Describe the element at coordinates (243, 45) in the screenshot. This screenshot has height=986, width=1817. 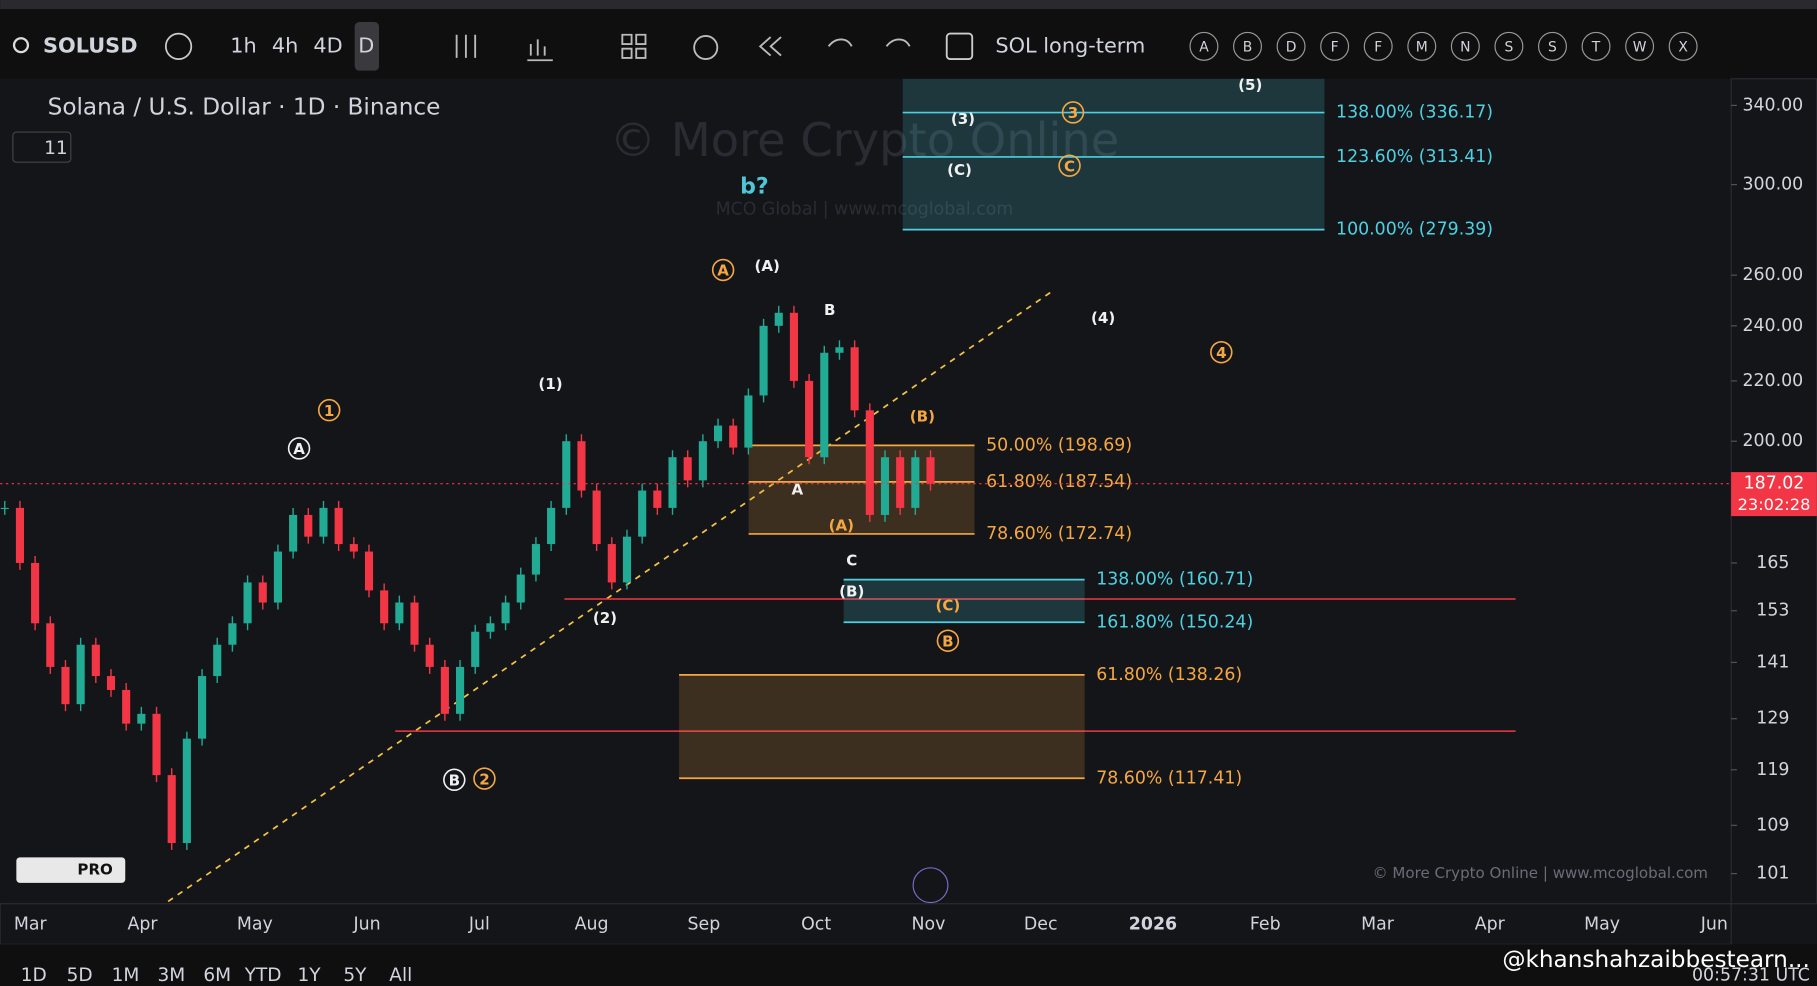
I see `interval-button: 1h` at that location.